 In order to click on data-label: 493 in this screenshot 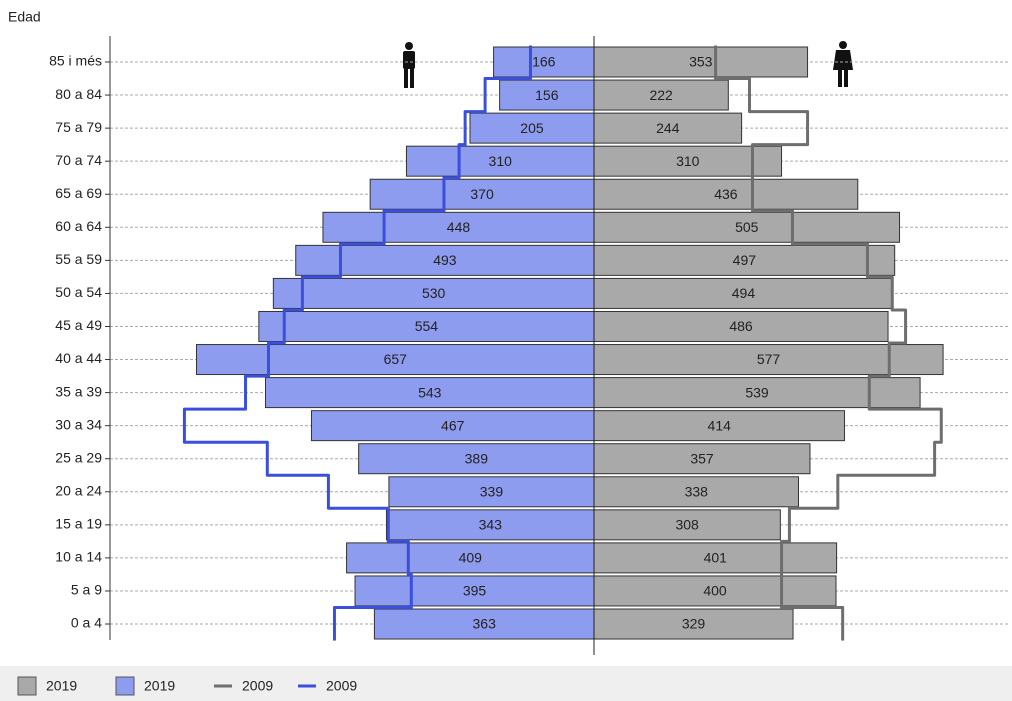, I will do `click(445, 260)`.